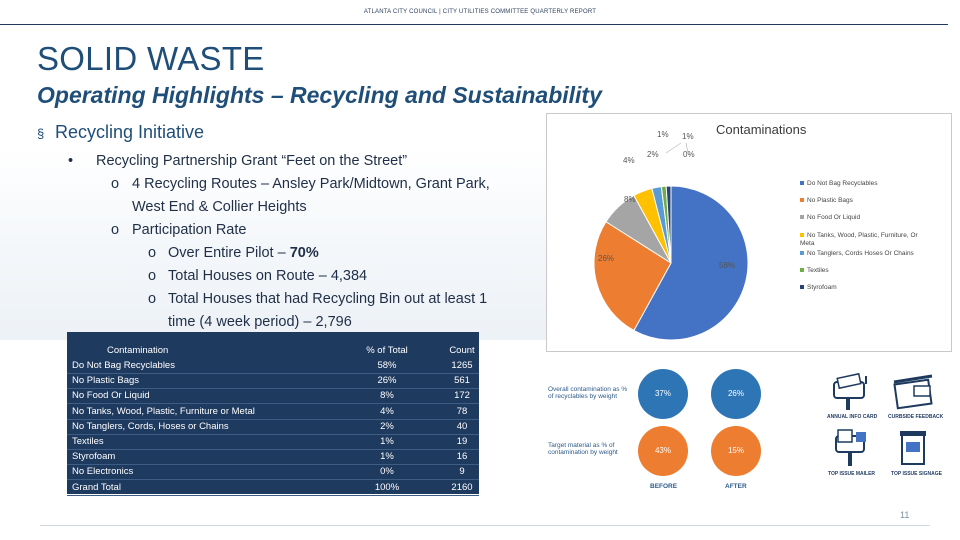  What do you see at coordinates (387, 396) in the screenshot?
I see `cell-percent: 8%` at bounding box center [387, 396].